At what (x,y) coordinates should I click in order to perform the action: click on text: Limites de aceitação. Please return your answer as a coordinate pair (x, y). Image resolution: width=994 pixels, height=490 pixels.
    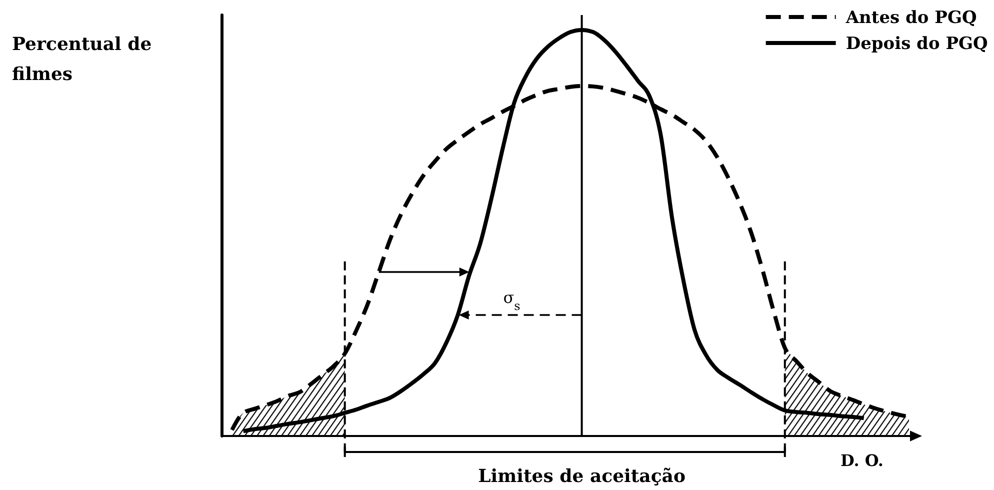
    Looking at the image, I should click on (582, 476).